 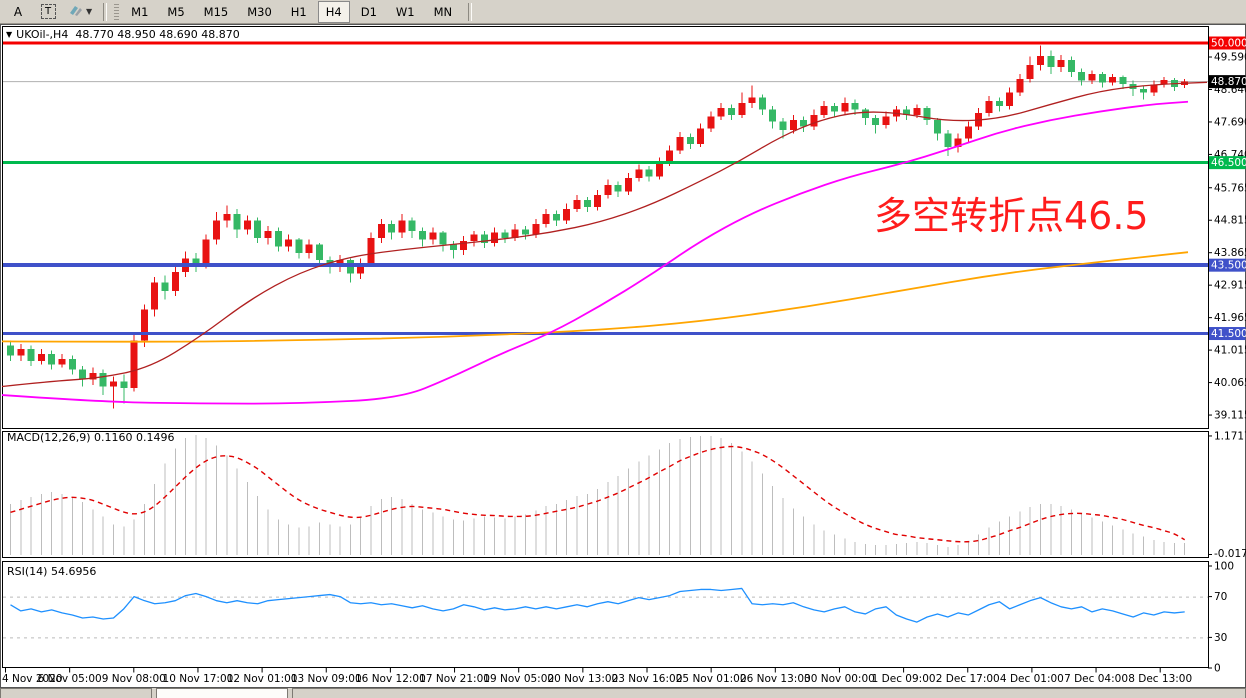 I want to click on svg-text: 40.065, so click(x=1230, y=383).